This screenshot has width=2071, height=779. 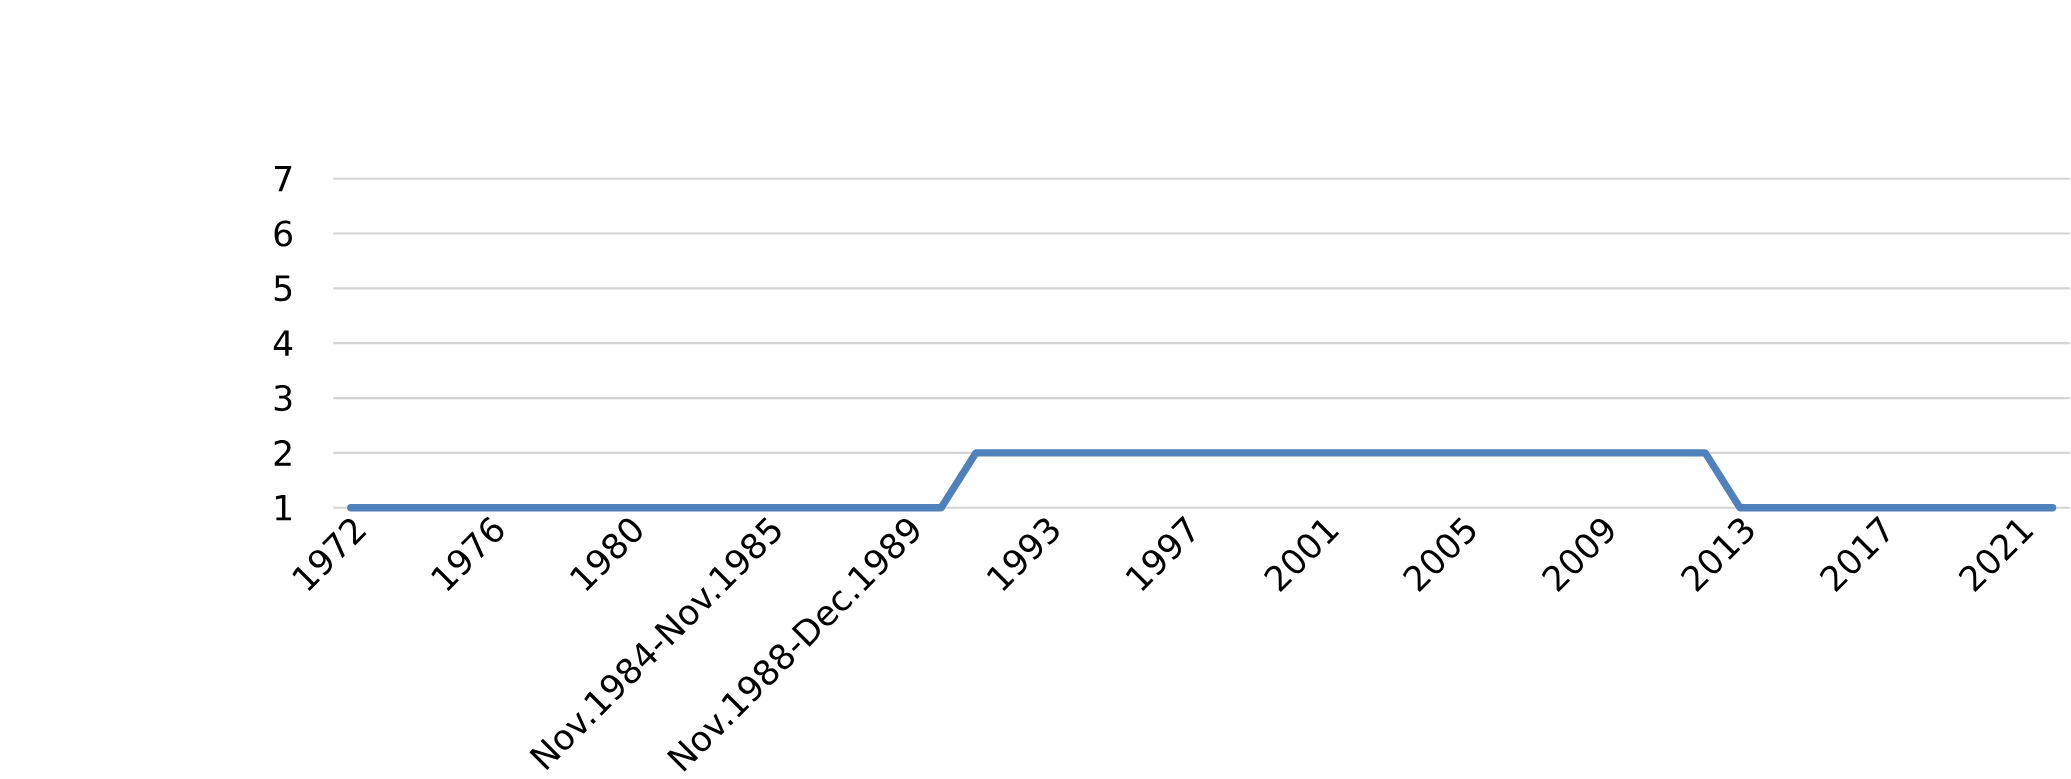 I want to click on y-tick-label: 4, so click(x=283, y=343).